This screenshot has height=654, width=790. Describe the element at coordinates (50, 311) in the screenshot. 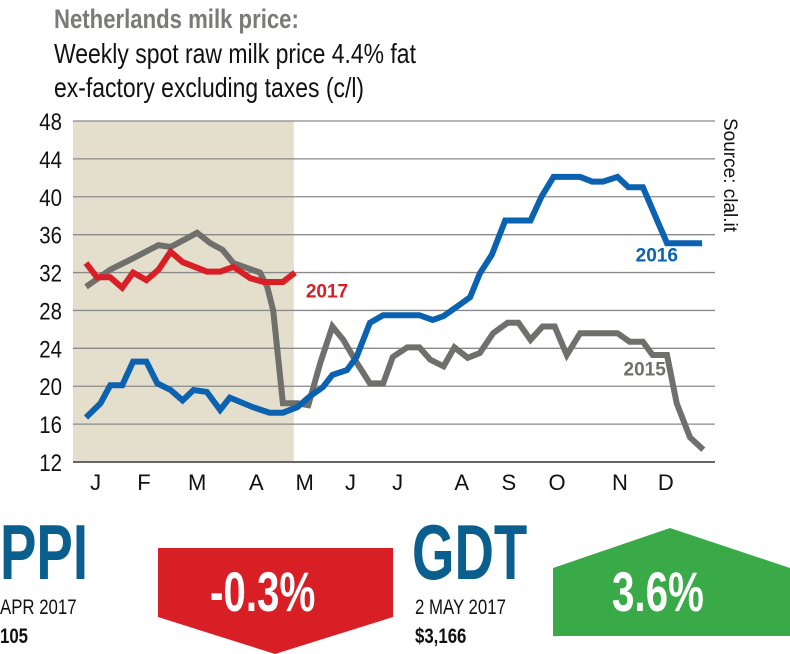

I see `y-tick-label: 28` at that location.